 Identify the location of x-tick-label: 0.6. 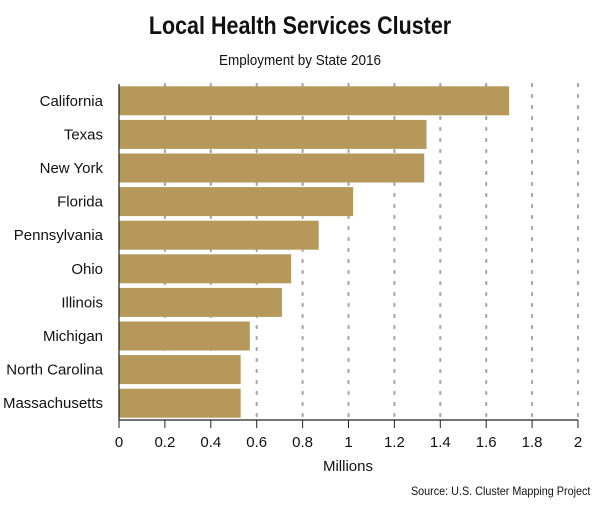
(256, 442).